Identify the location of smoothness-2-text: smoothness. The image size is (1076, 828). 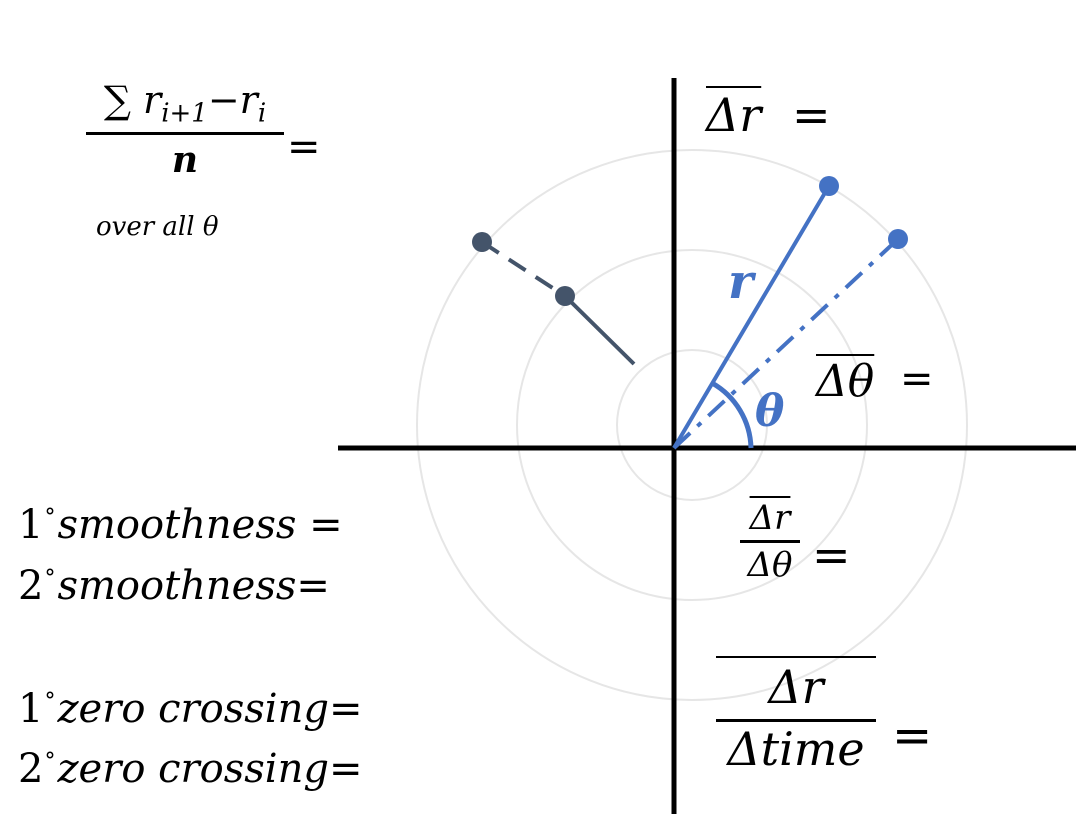
(177, 586).